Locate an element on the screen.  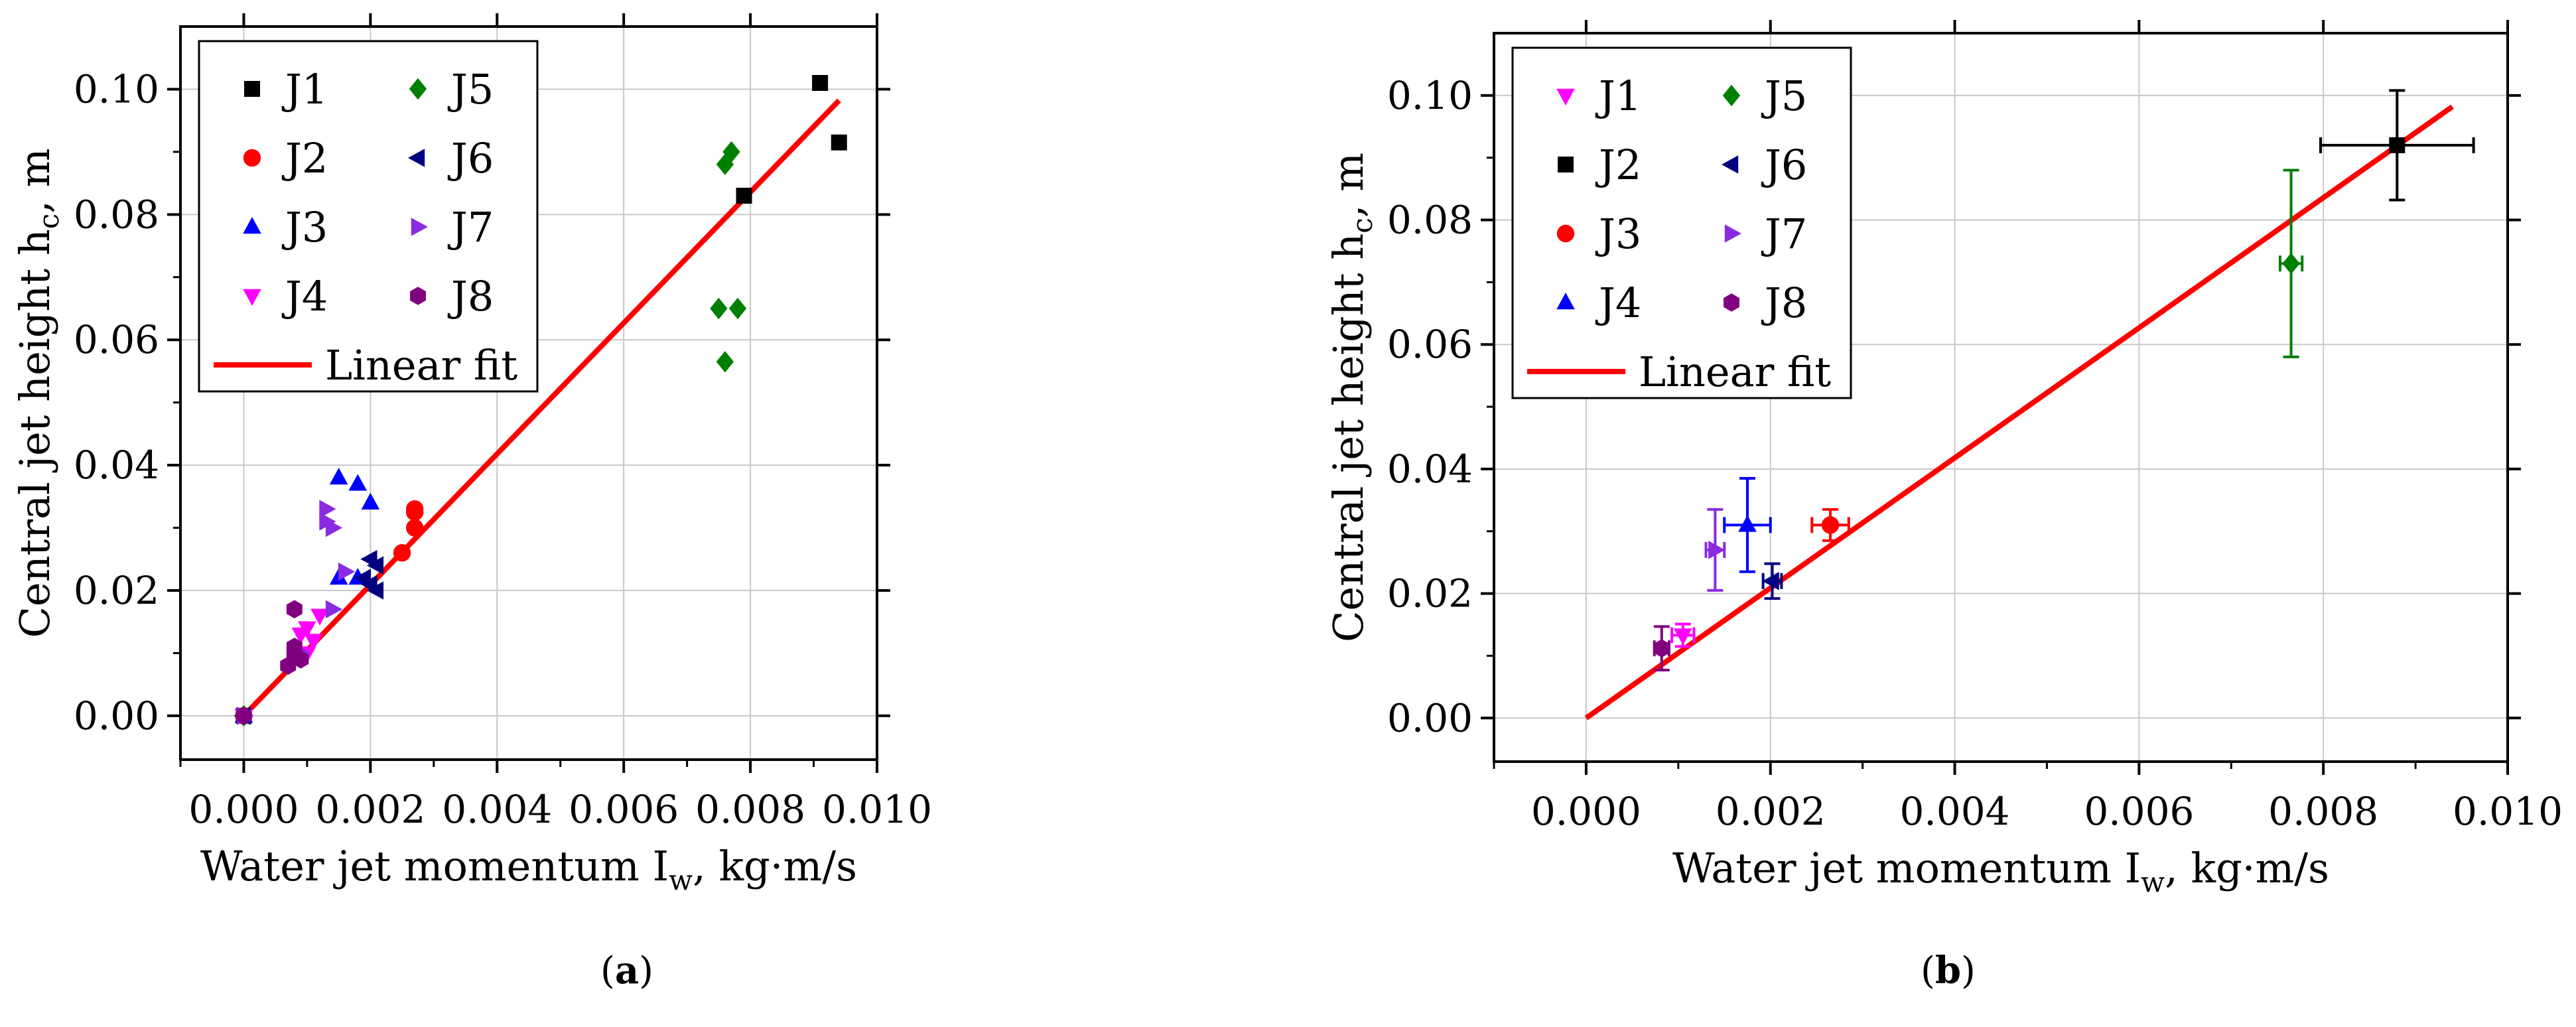
legend-marker-J5 is located at coordinates (418, 89).